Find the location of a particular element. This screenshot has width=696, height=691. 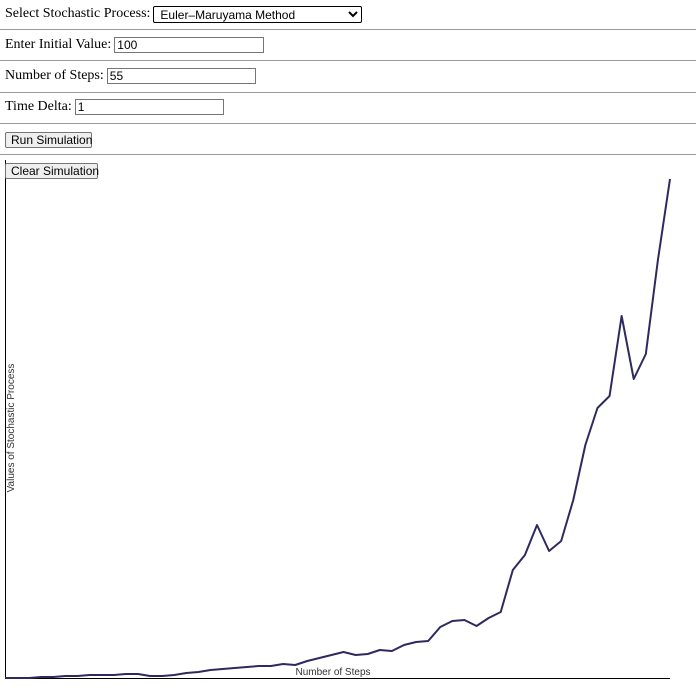

run-row: Run Simulation is located at coordinates (48, 140).